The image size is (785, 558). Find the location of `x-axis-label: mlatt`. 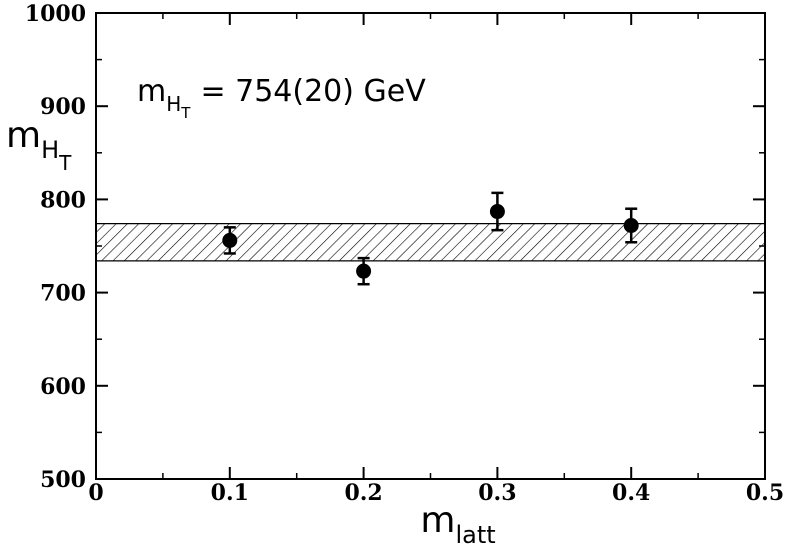

x-axis-label: mlatt is located at coordinates (457, 524).